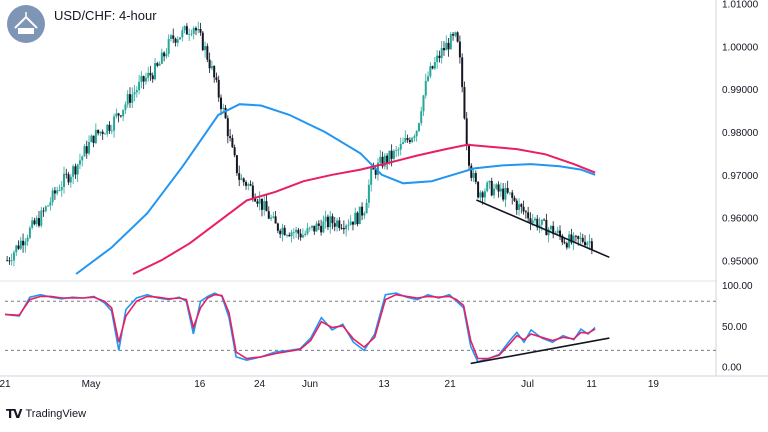 This screenshot has width=768, height=432. Describe the element at coordinates (91, 384) in the screenshot. I see `x-tick-label: May` at that location.